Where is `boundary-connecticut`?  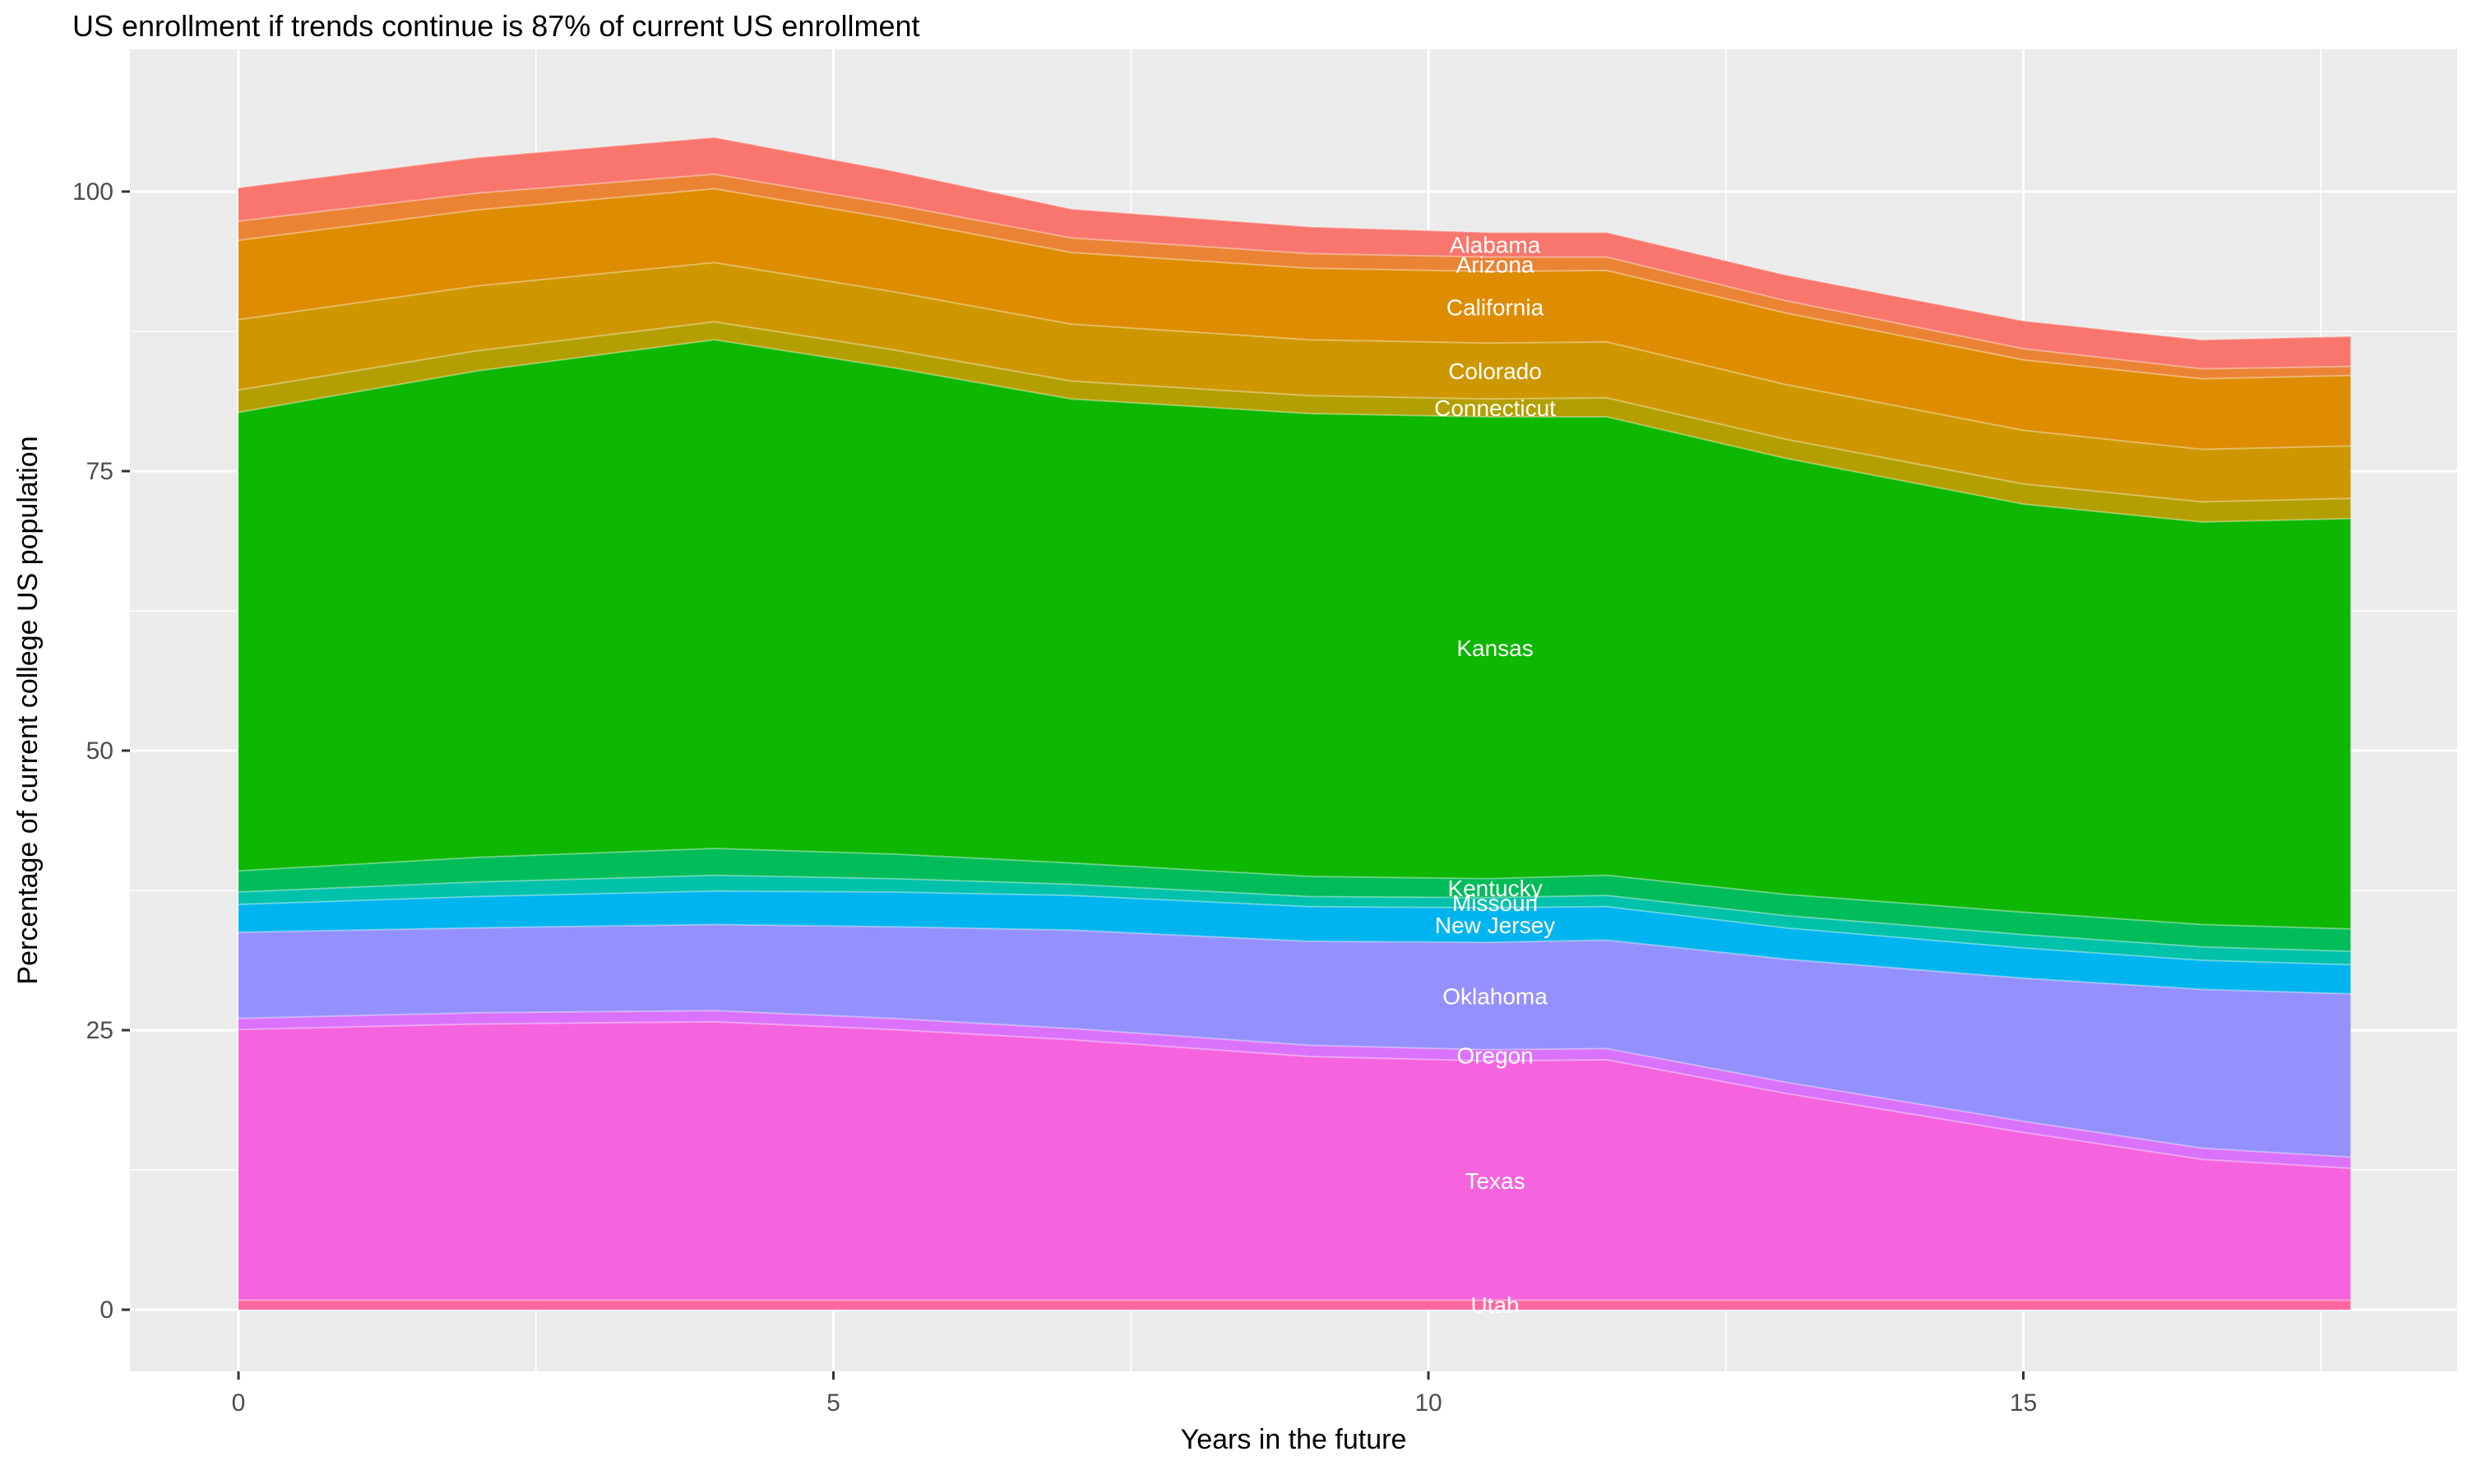 boundary-connecticut is located at coordinates (1294, 412).